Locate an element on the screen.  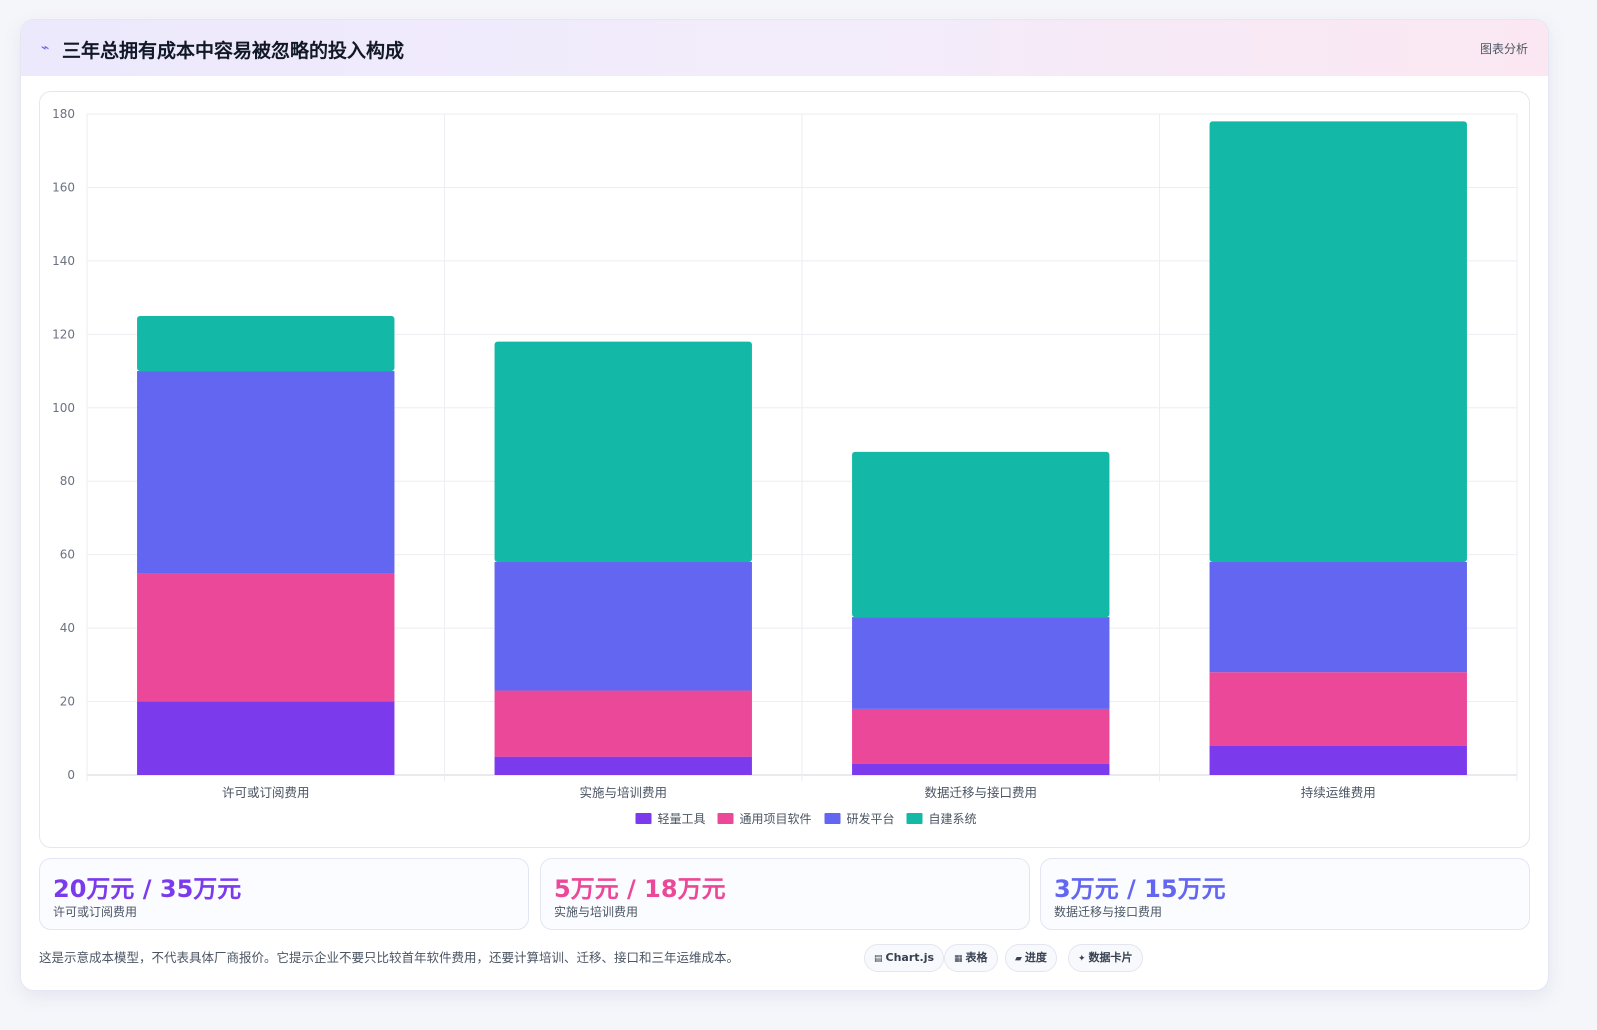
y-tick-label: 60 is located at coordinates (67, 555).